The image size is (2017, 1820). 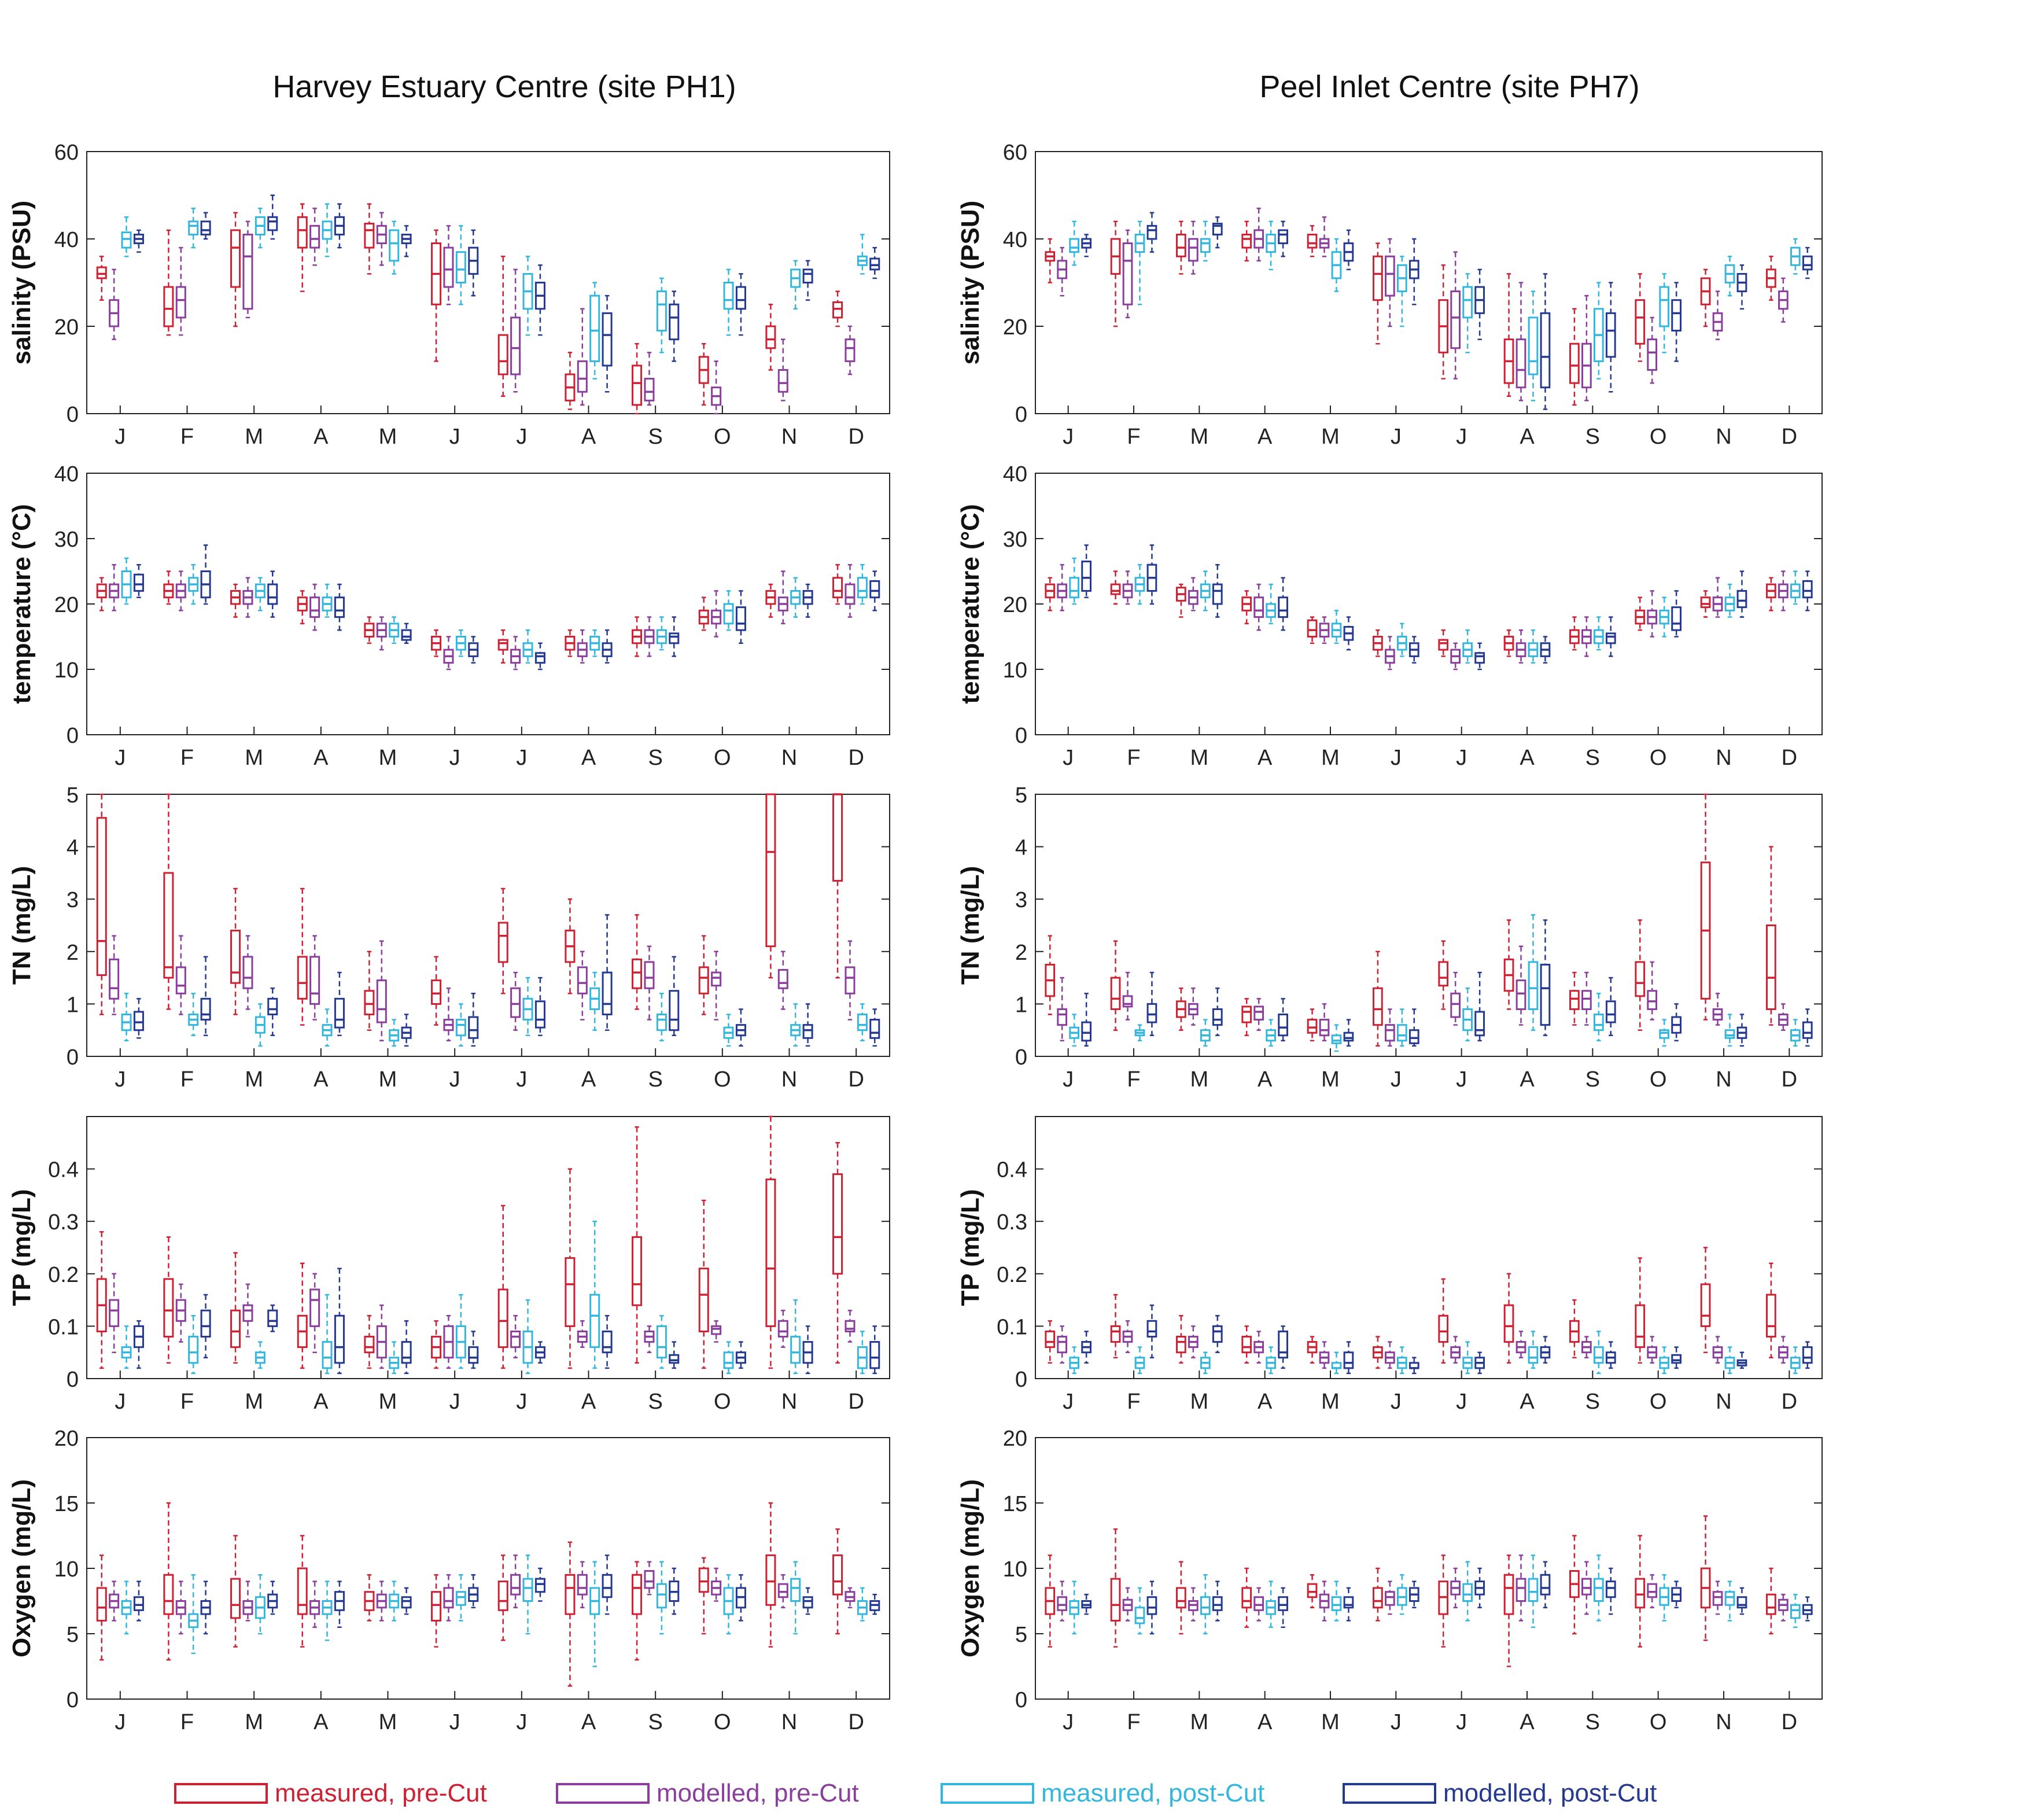 What do you see at coordinates (187, 758) in the screenshot?
I see `x-tick-label: F` at bounding box center [187, 758].